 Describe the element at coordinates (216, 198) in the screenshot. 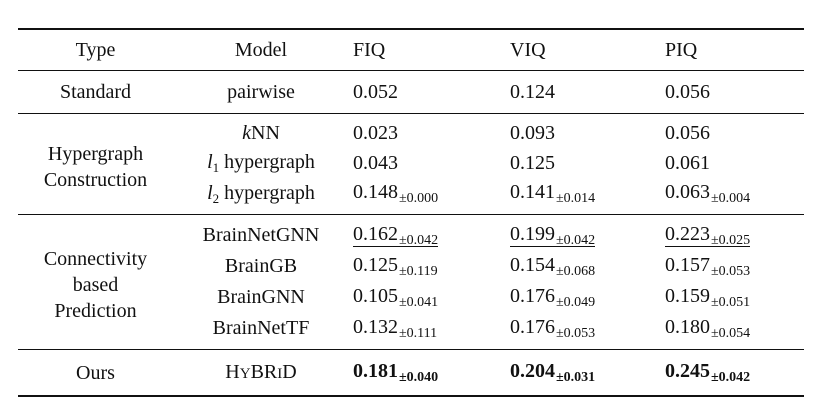

I see `model-subscript: 2` at that location.